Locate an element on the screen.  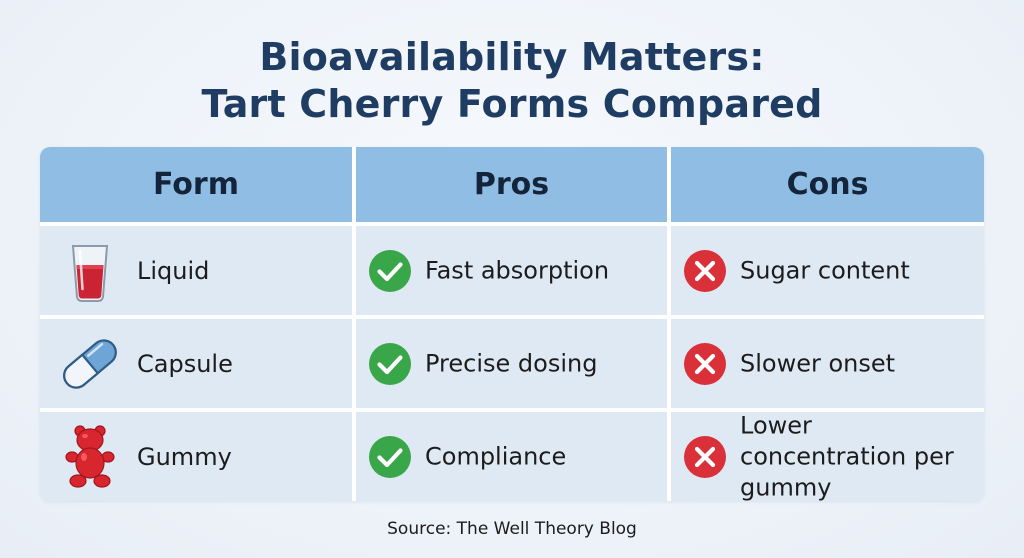
table-row-capsule-pro: Precise dosing is located at coordinates (511, 363).